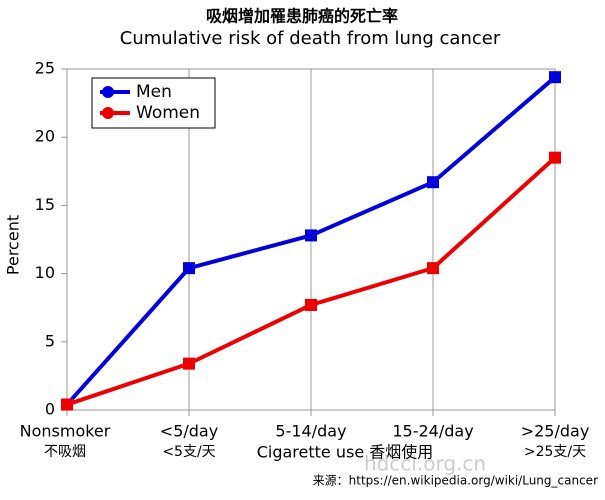 The image size is (605, 500). I want to click on x-tick-label: <5/day, so click(189, 431).